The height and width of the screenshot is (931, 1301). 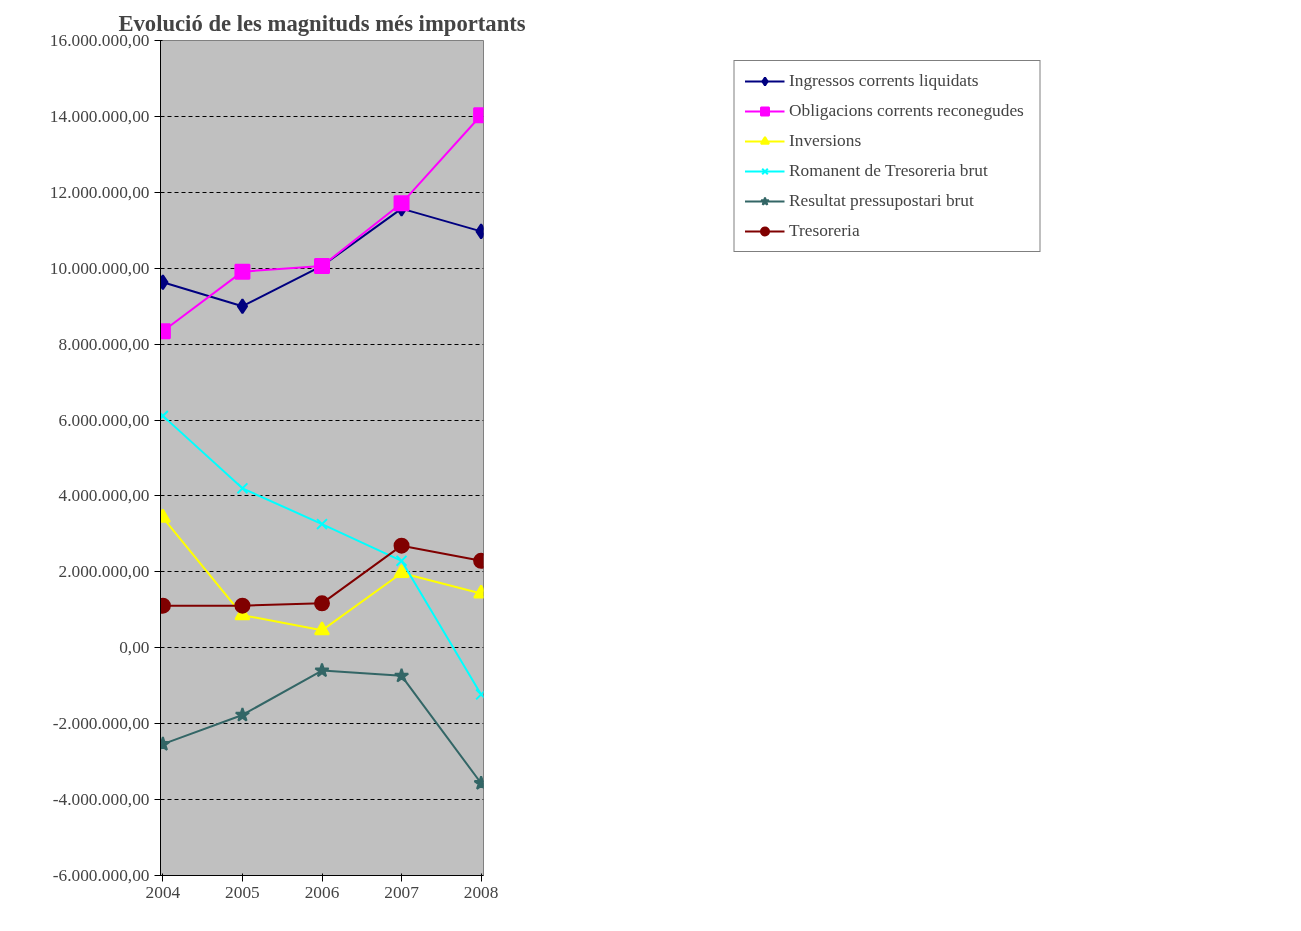 I want to click on y-tick-label: -4.000.000,00, so click(x=101, y=800).